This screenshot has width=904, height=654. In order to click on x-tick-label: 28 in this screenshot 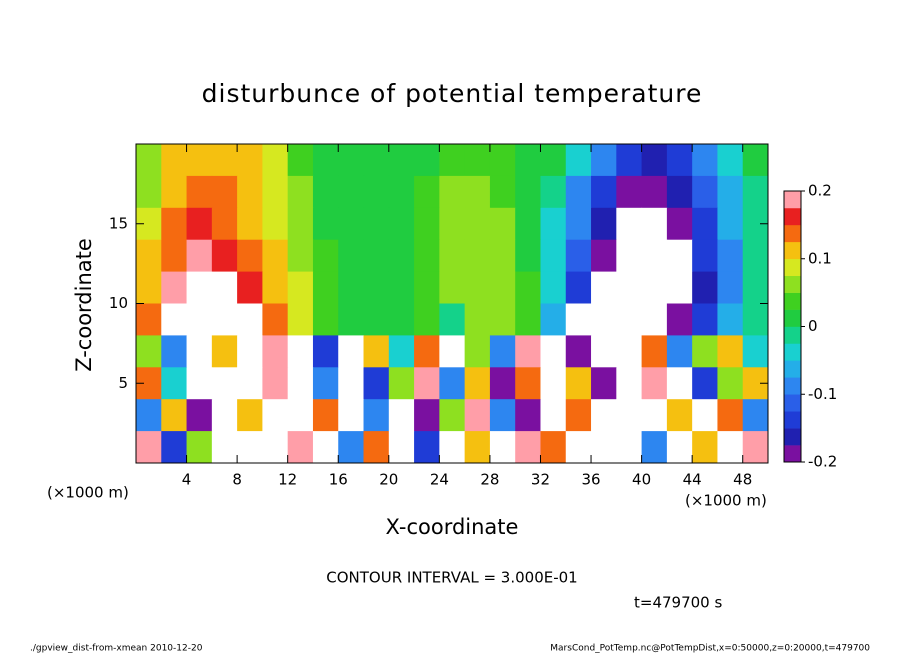, I will do `click(489, 480)`.